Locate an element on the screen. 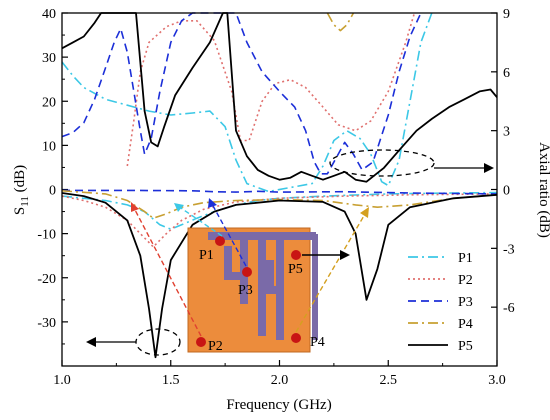  x-tick-label: 3.0 is located at coordinates (497, 380).